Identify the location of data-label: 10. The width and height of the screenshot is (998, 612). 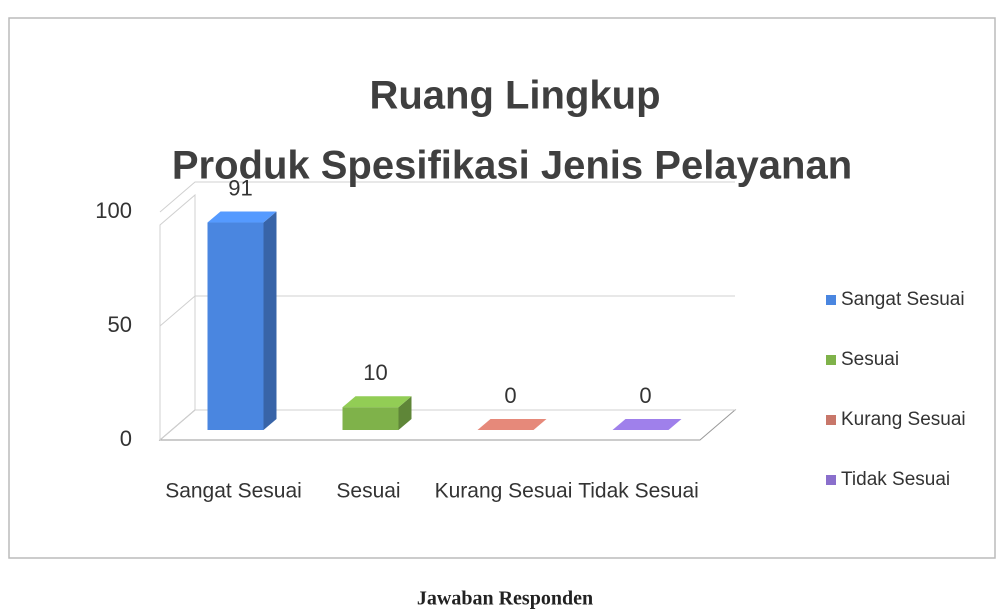
(375, 372).